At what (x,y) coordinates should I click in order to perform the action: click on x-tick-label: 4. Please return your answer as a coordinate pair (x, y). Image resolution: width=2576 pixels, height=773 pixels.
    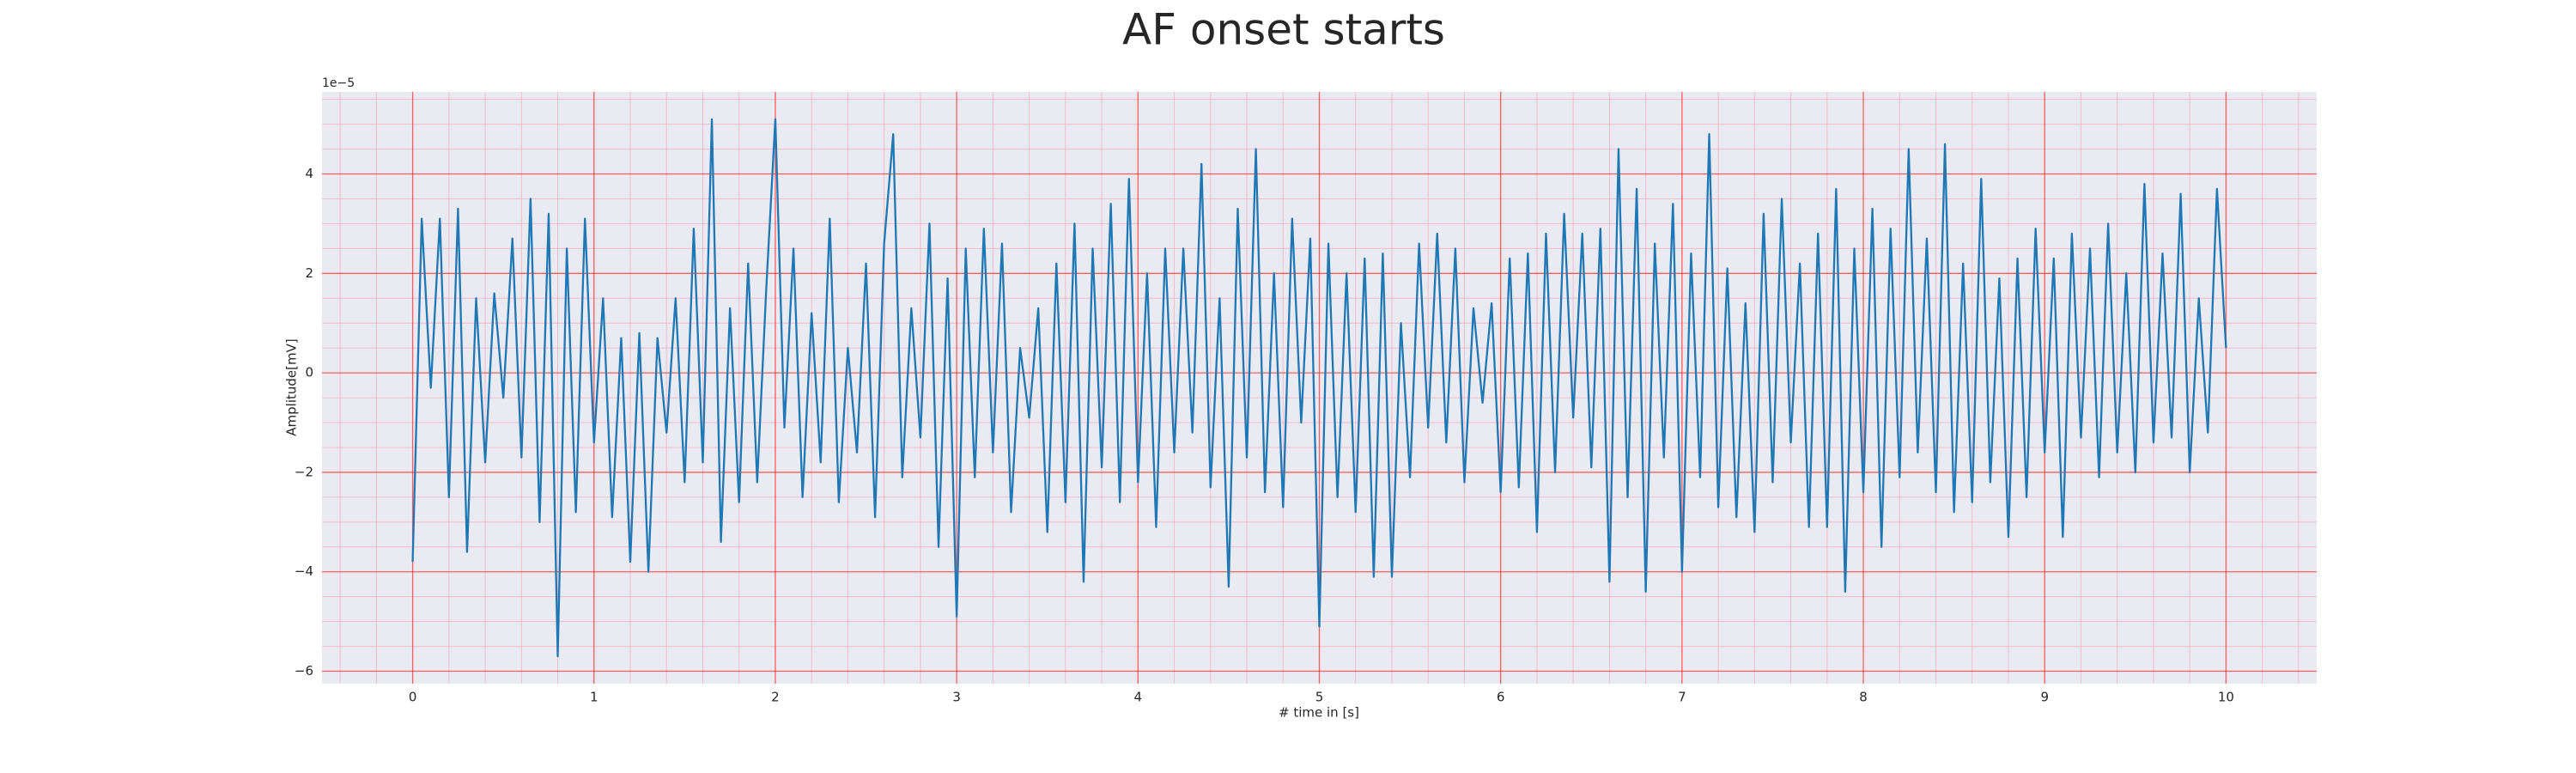
    Looking at the image, I should click on (1138, 697).